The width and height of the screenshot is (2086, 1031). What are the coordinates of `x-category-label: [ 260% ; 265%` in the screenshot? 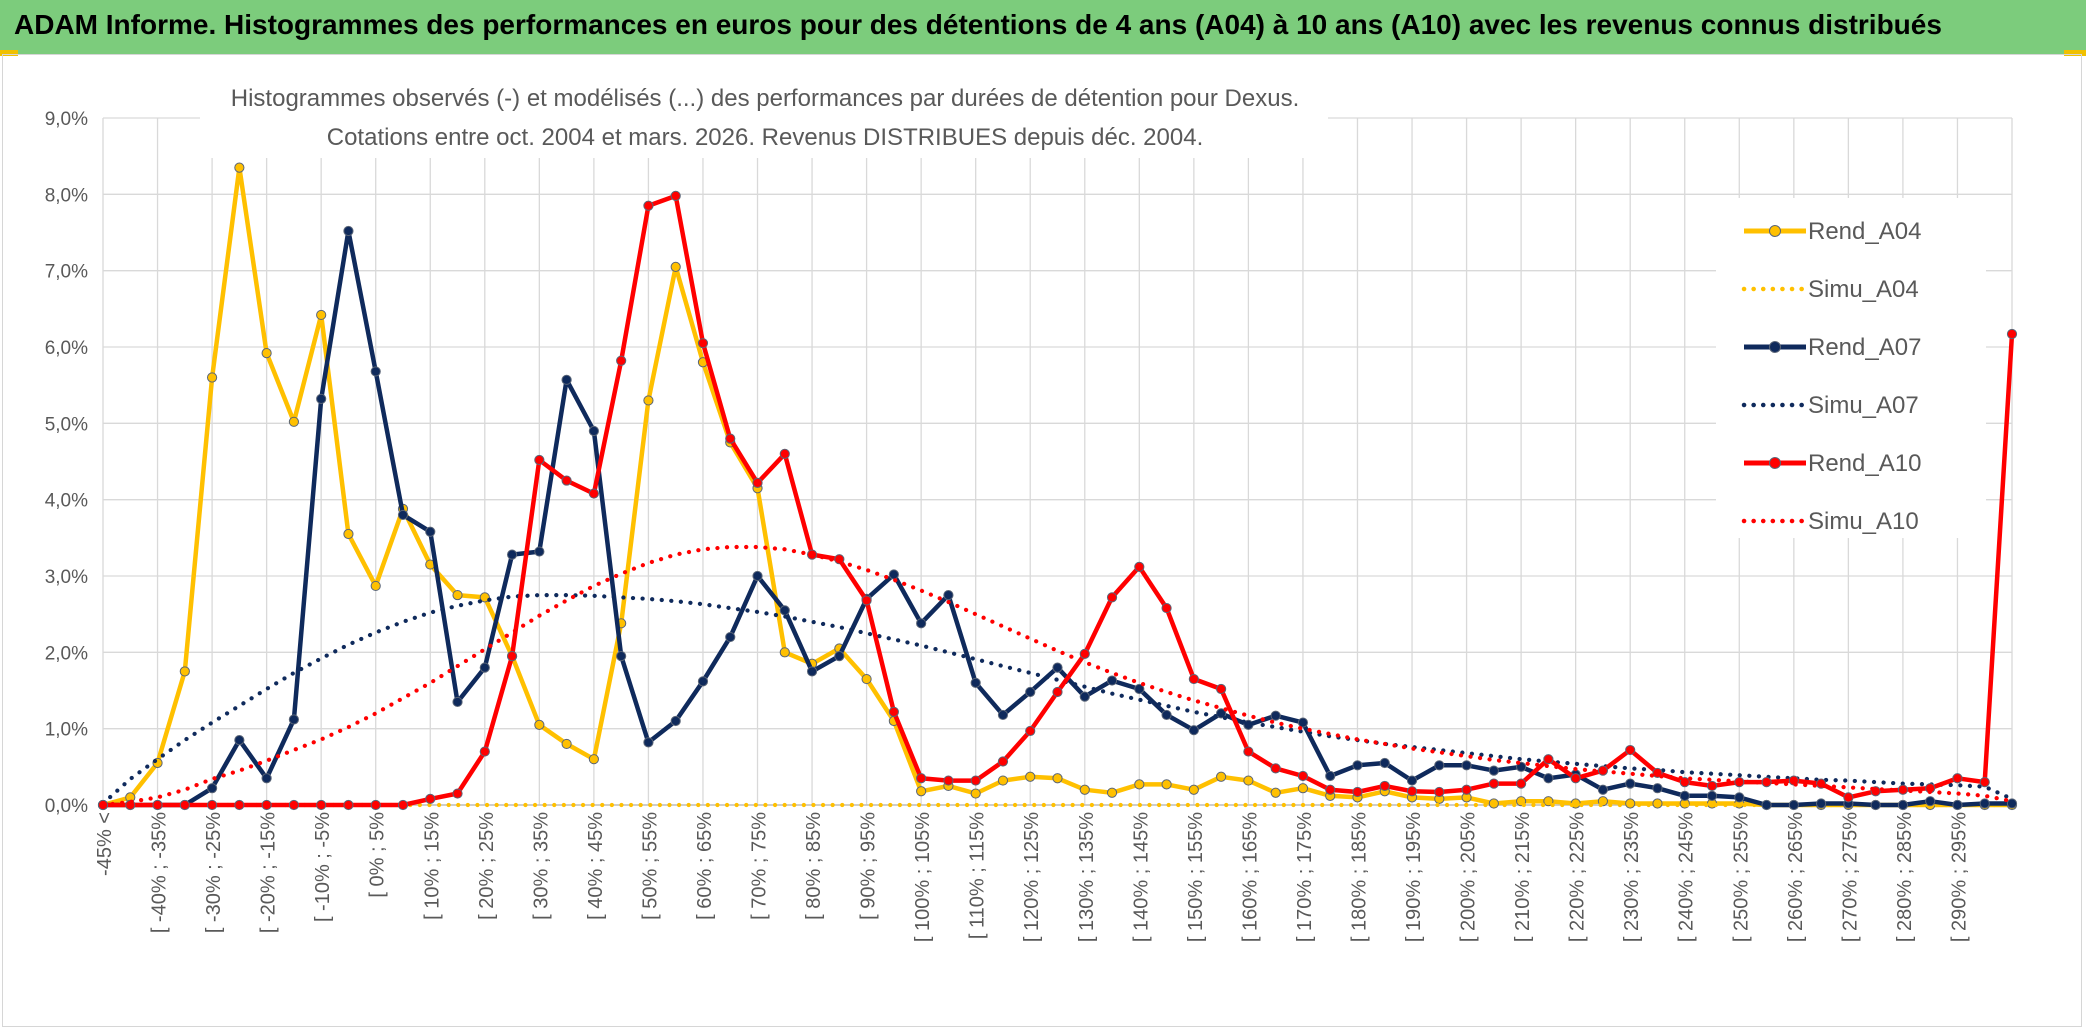 It's located at (1796, 877).